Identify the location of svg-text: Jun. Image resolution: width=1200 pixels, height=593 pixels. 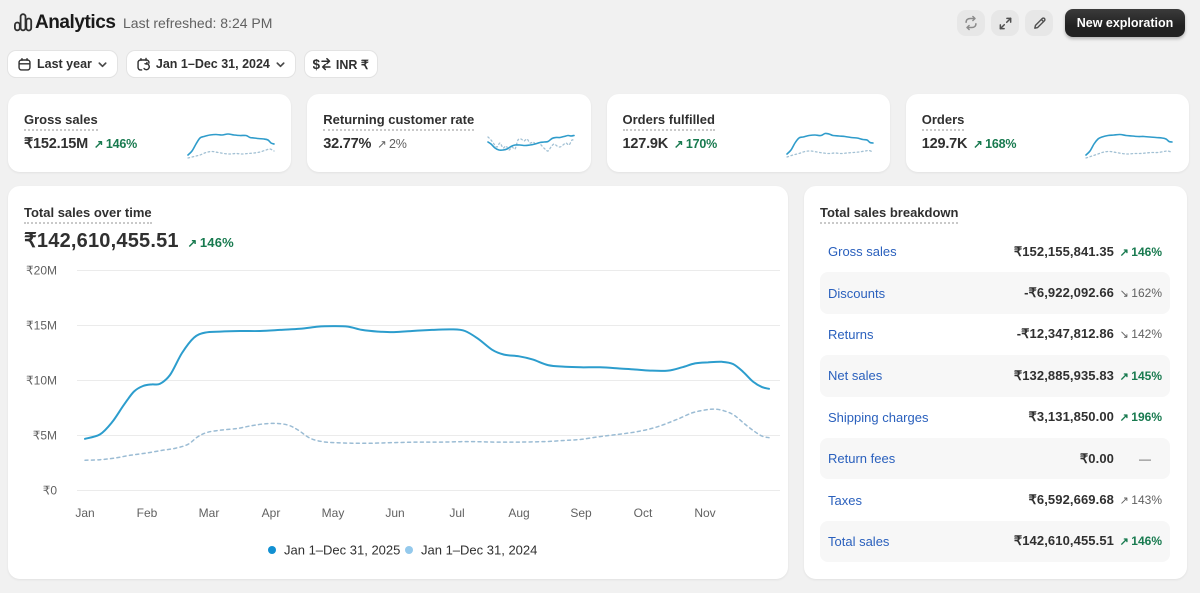
(394, 513).